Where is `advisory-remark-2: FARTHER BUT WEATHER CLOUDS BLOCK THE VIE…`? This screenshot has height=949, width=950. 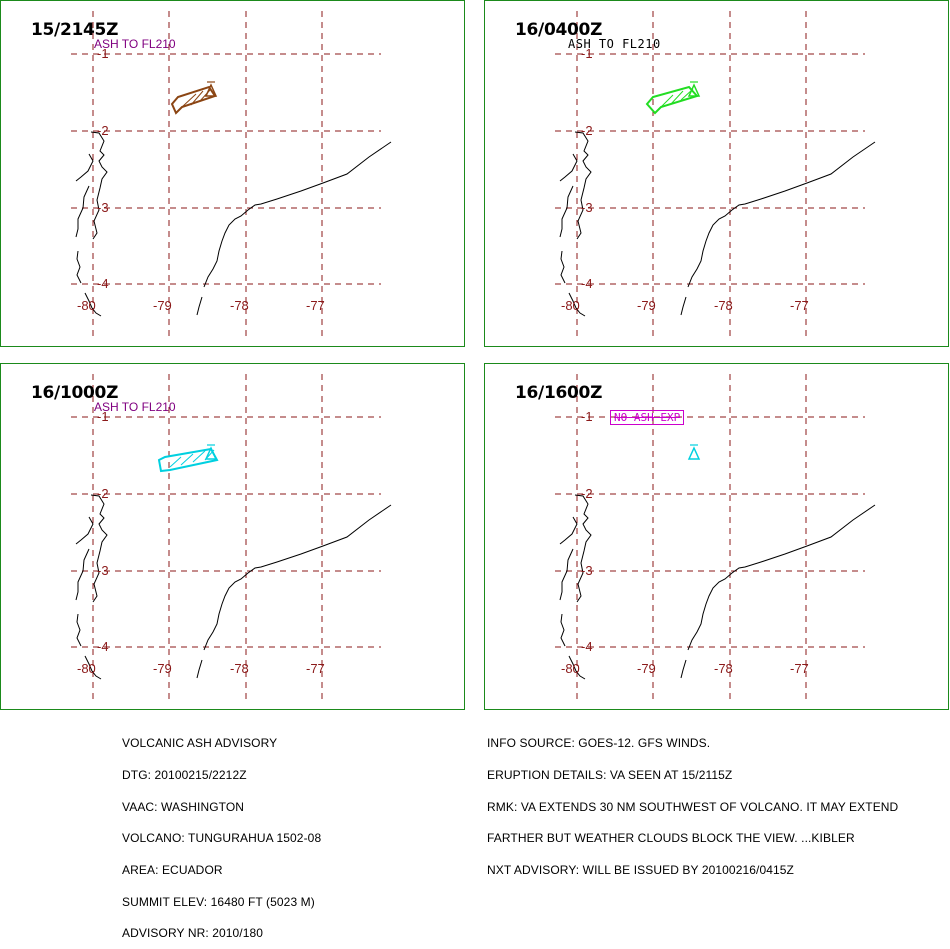
advisory-remark-2: FARTHER BUT WEATHER CLOUDS BLOCK THE VIE… is located at coordinates (671, 838).